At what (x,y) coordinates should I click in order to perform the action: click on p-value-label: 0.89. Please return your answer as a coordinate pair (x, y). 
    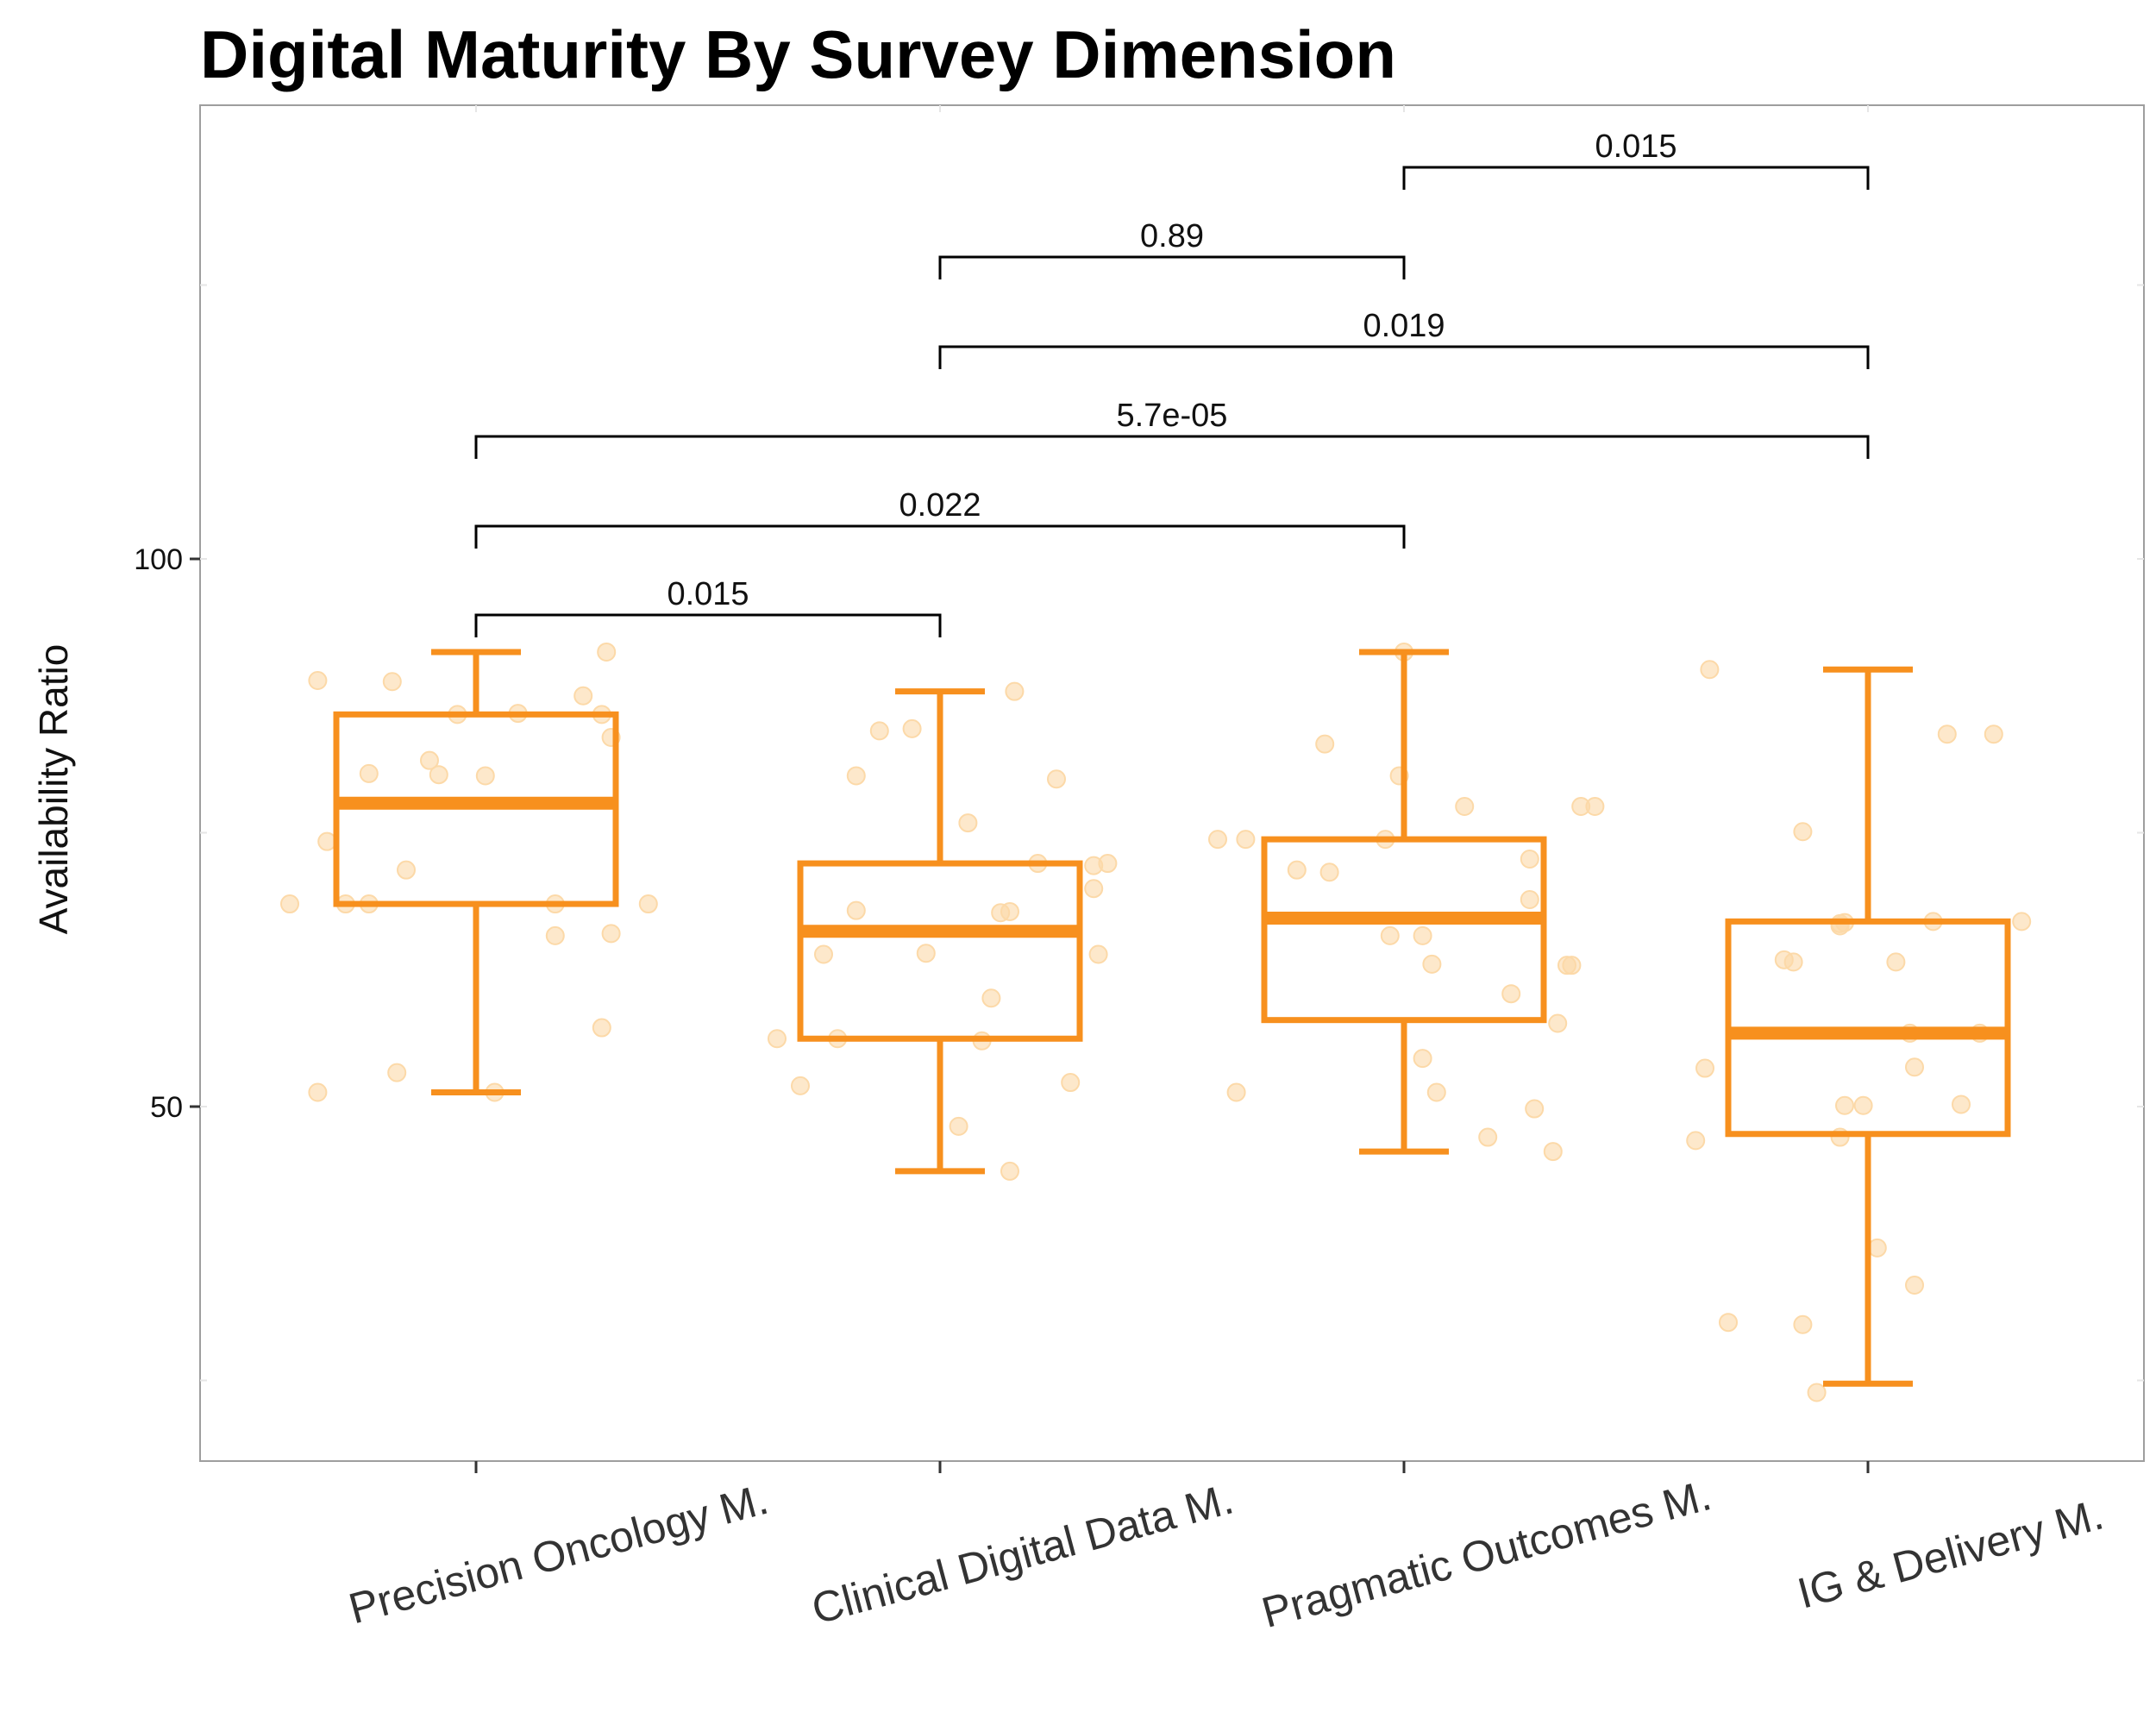
    Looking at the image, I should click on (1172, 236).